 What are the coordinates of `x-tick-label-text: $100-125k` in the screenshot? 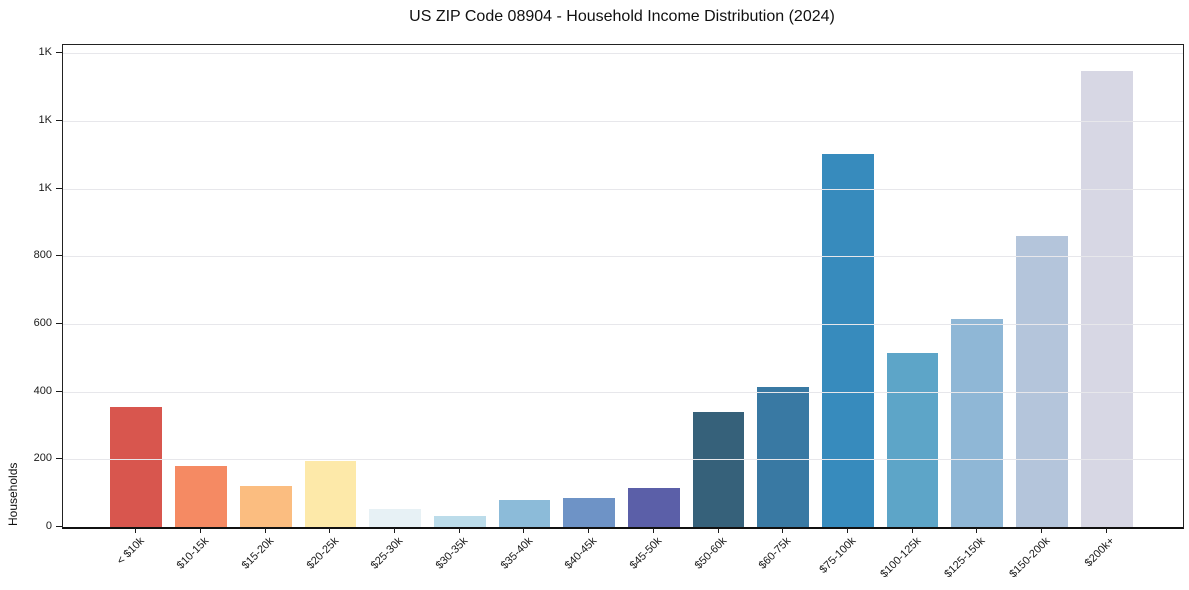 It's located at (900, 558).